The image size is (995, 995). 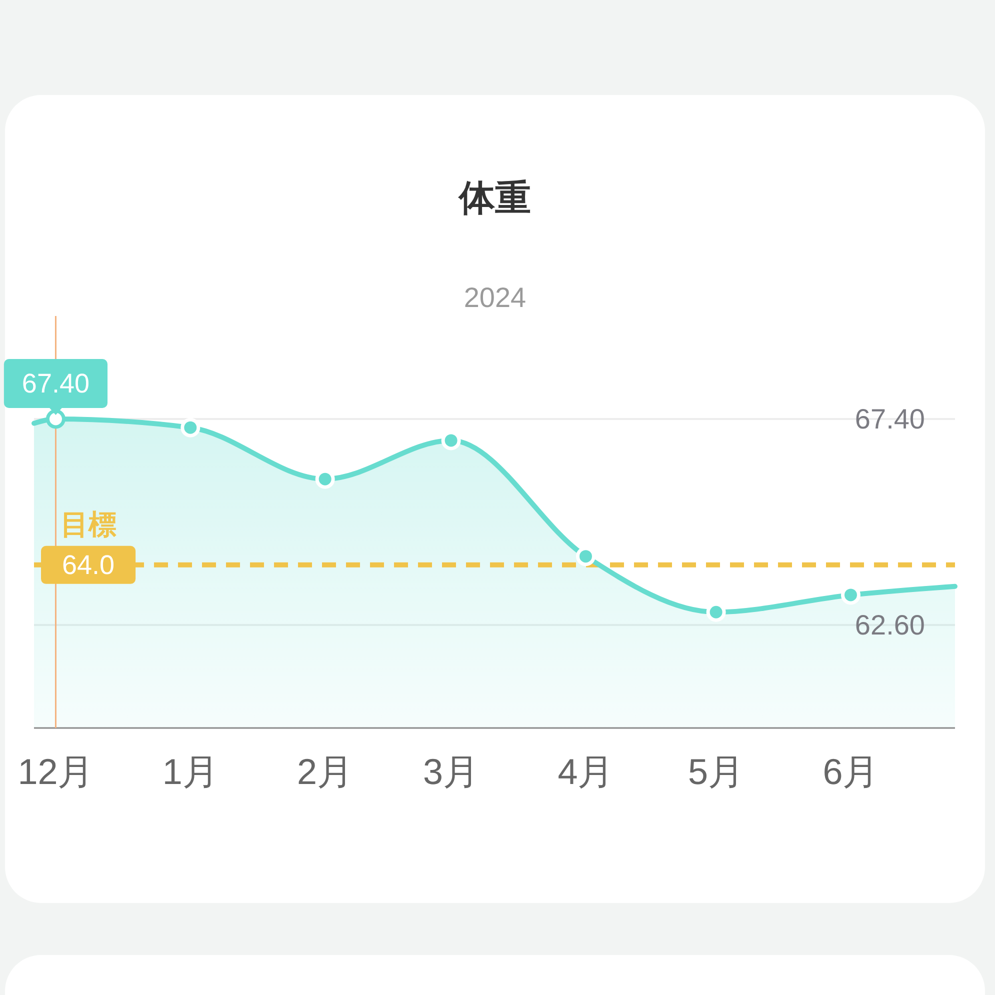 What do you see at coordinates (88, 524) in the screenshot?
I see `annotation: 目標` at bounding box center [88, 524].